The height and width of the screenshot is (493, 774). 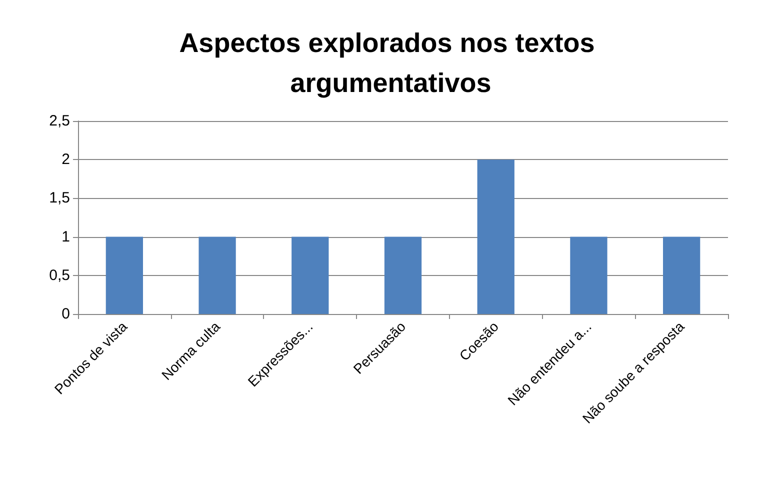 What do you see at coordinates (59, 121) in the screenshot?
I see `y-tick-label: 2,5` at bounding box center [59, 121].